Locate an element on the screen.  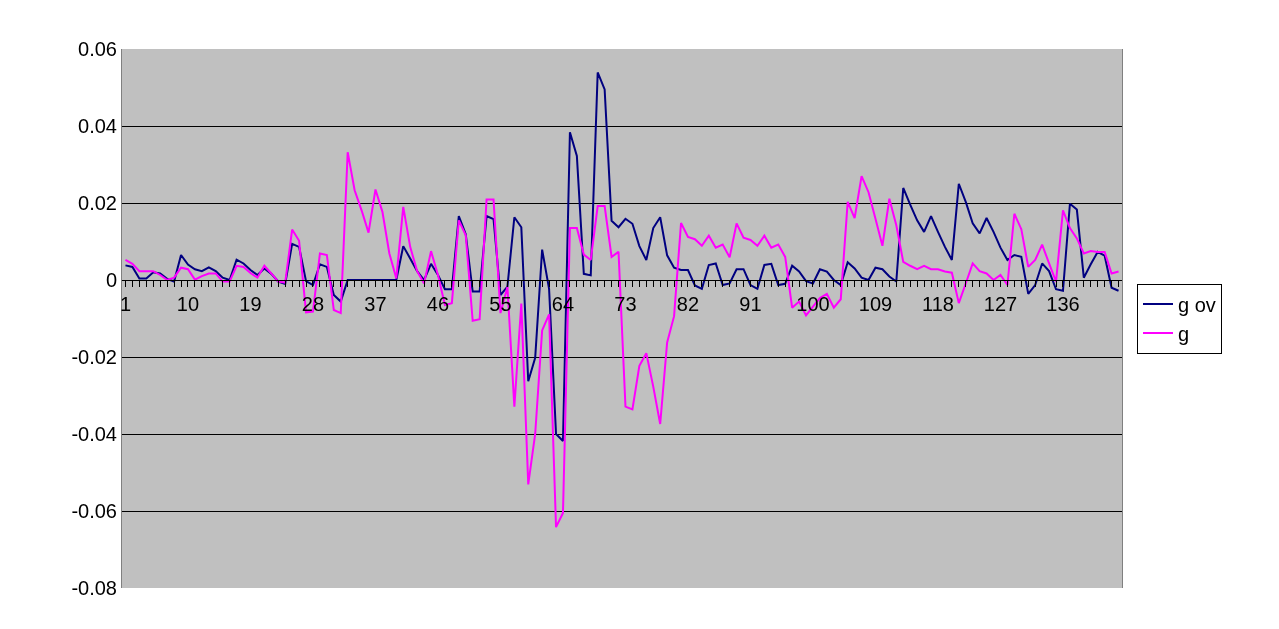
x-tick-label: 10 is located at coordinates (188, 304).